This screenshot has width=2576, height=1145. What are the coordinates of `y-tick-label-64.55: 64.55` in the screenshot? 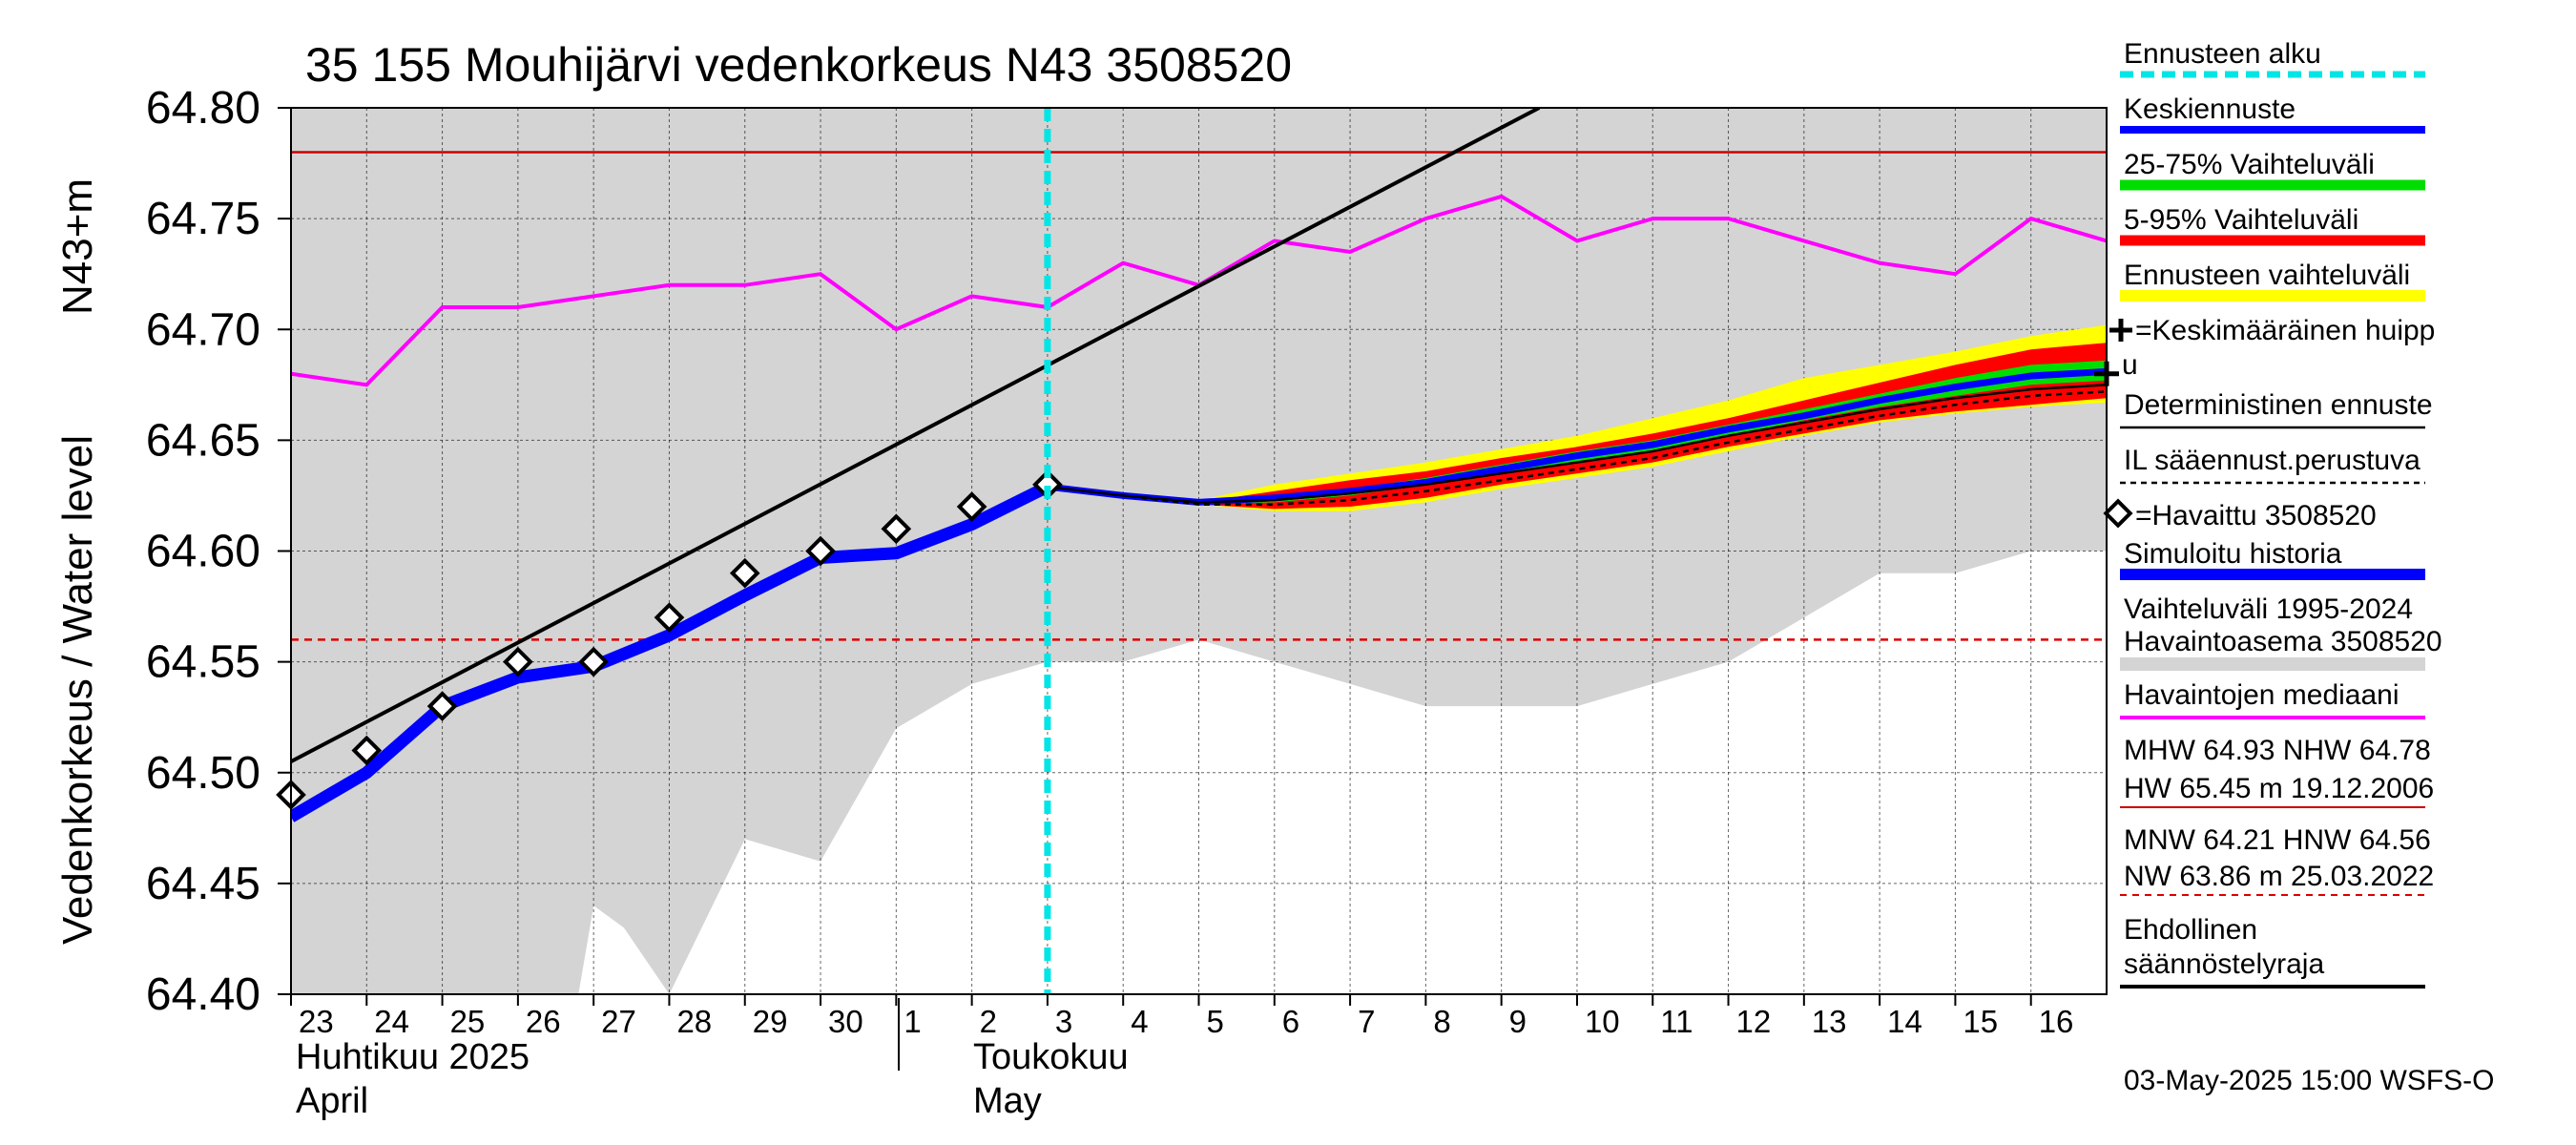 It's located at (203, 663).